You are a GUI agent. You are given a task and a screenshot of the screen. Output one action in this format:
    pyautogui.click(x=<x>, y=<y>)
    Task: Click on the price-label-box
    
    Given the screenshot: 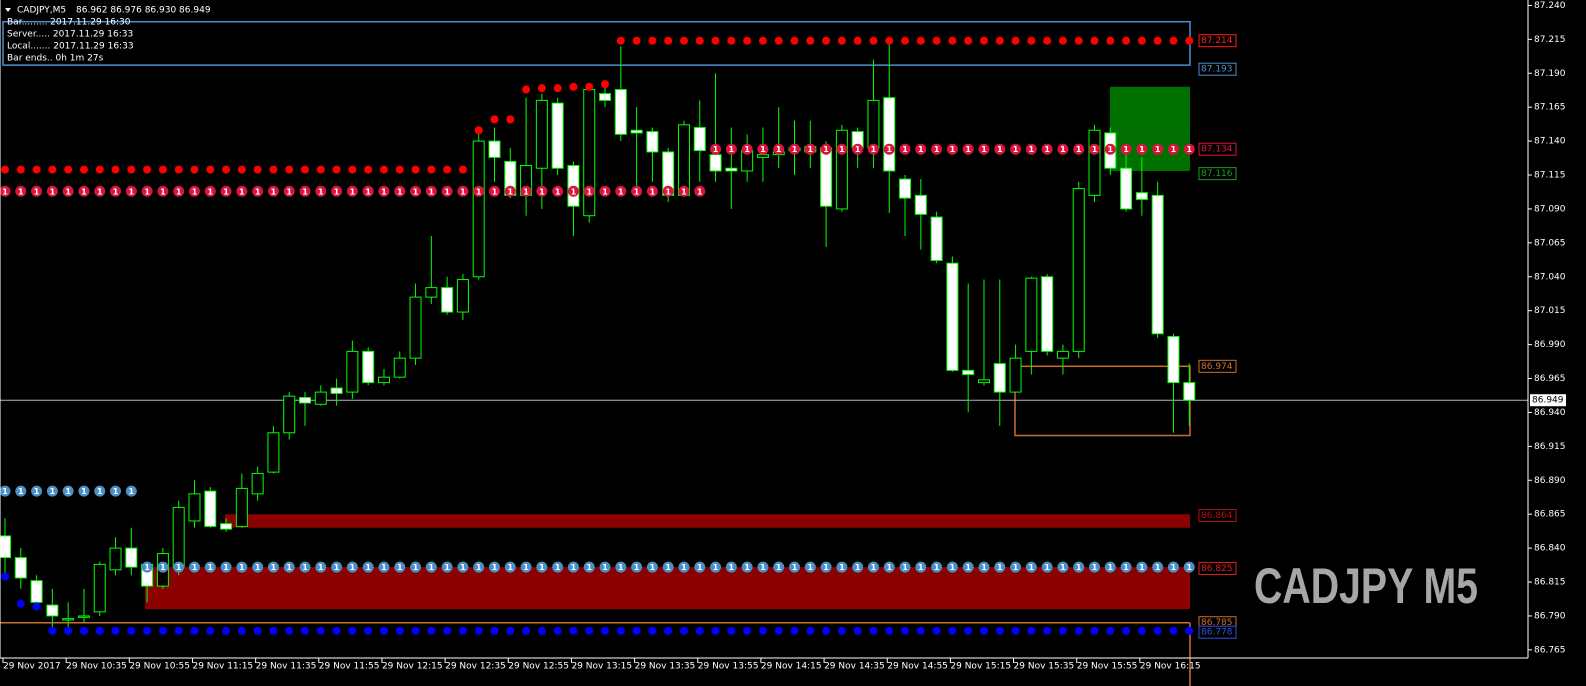 What is the action you would take?
    pyautogui.click(x=1217, y=149)
    